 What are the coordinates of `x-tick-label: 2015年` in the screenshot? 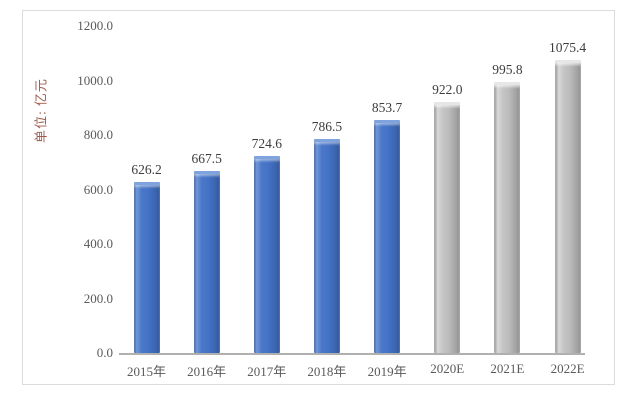 It's located at (146, 371).